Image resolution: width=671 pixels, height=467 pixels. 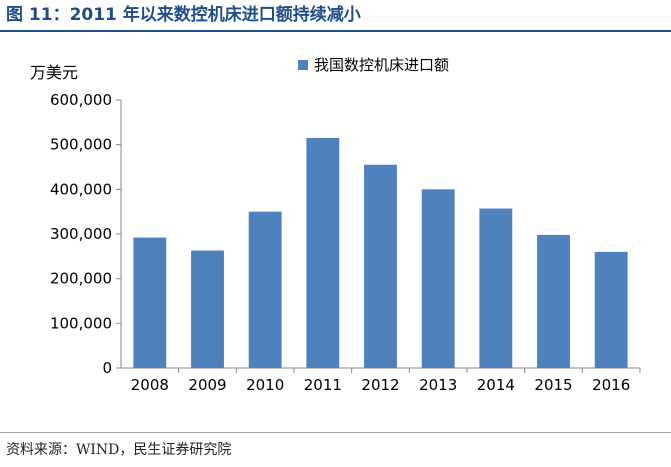 What do you see at coordinates (553, 385) in the screenshot?
I see `x-tick-label: 2015` at bounding box center [553, 385].